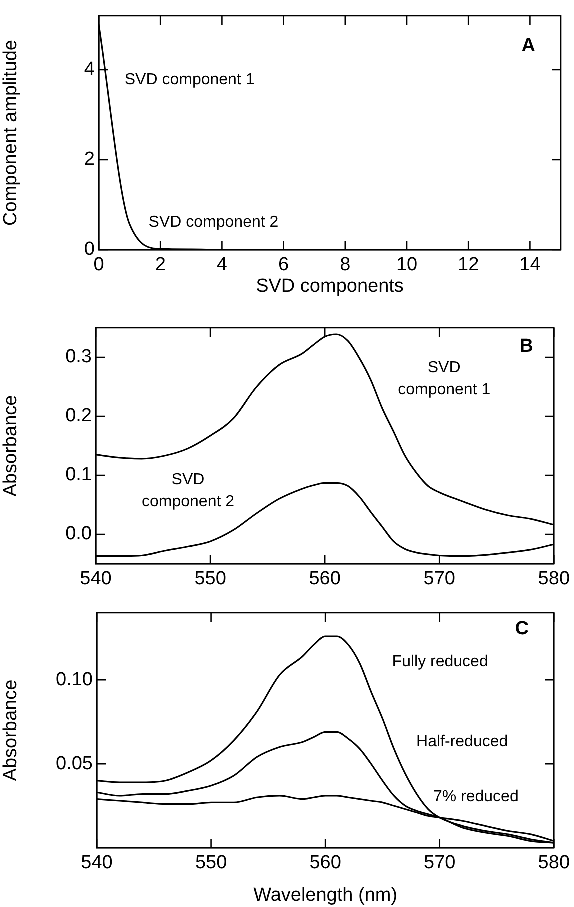 This screenshot has height=907, width=574. Describe the element at coordinates (440, 661) in the screenshot. I see `annotation: Fully reduced` at that location.